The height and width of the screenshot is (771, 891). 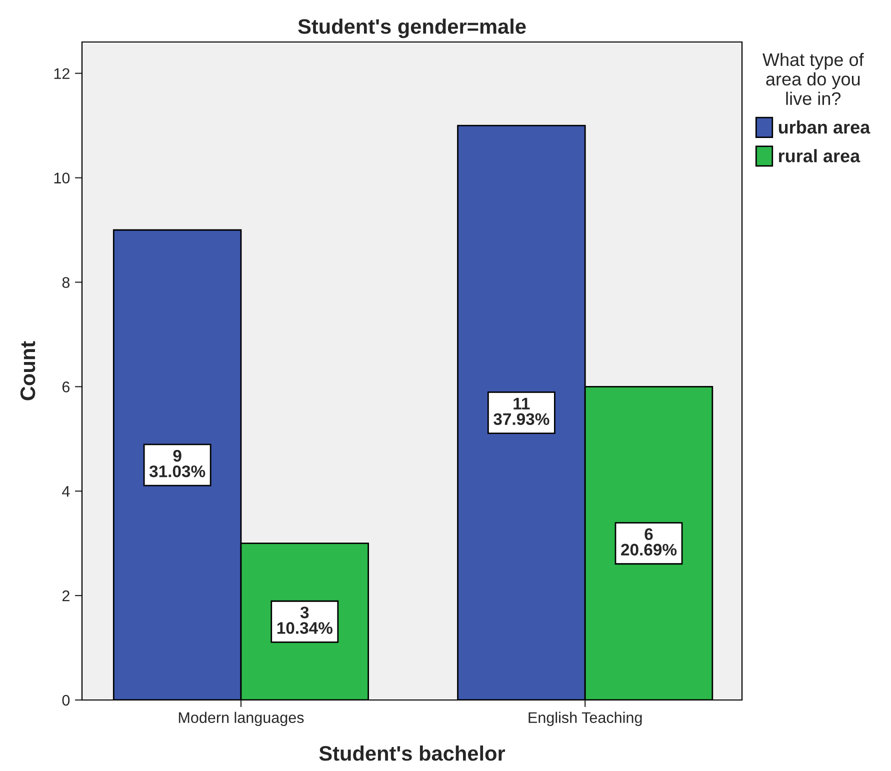 What do you see at coordinates (649, 542) in the screenshot?
I see `data-label: 6 20.69%` at bounding box center [649, 542].